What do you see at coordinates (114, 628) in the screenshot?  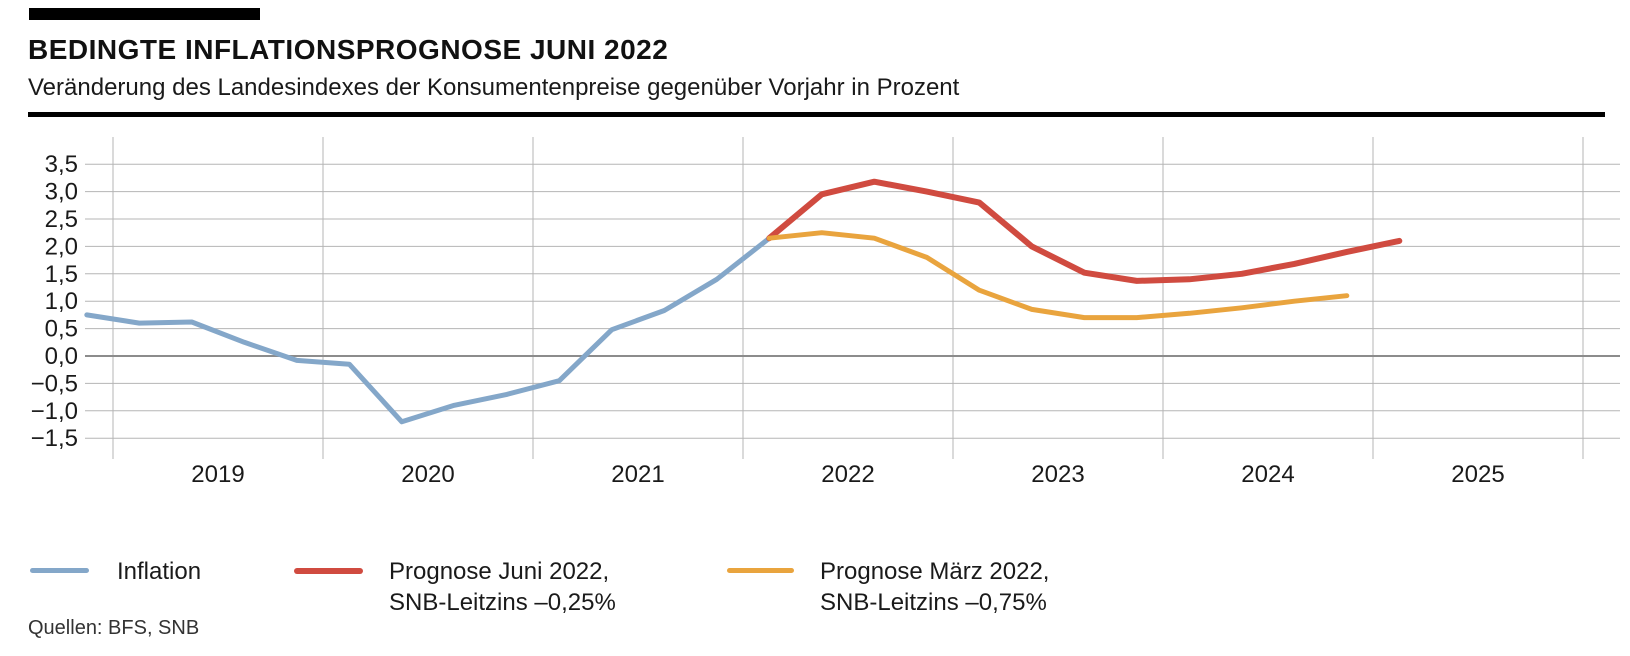 I see `source-note: Quellen: BFS, SNB` at bounding box center [114, 628].